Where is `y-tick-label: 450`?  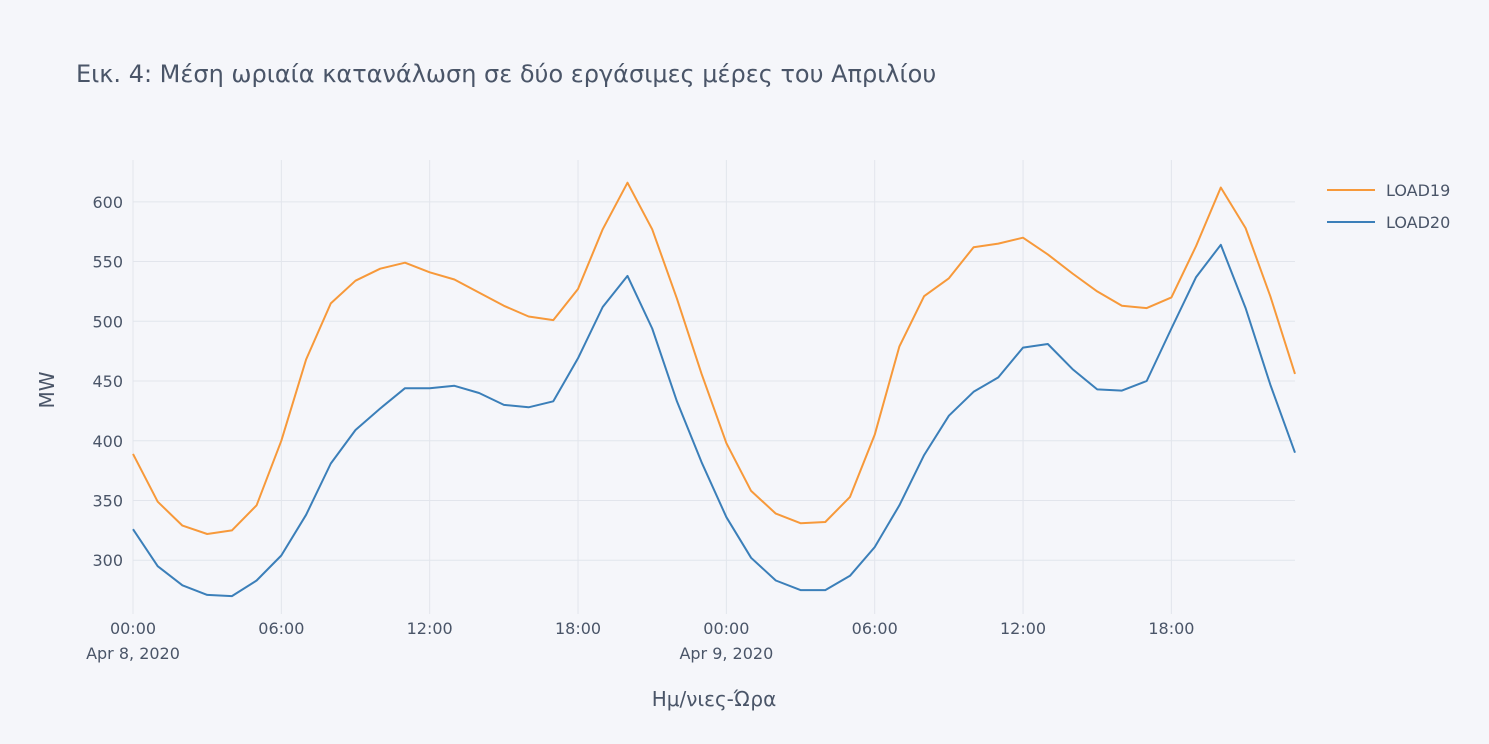 y-tick-label: 450 is located at coordinates (107, 381).